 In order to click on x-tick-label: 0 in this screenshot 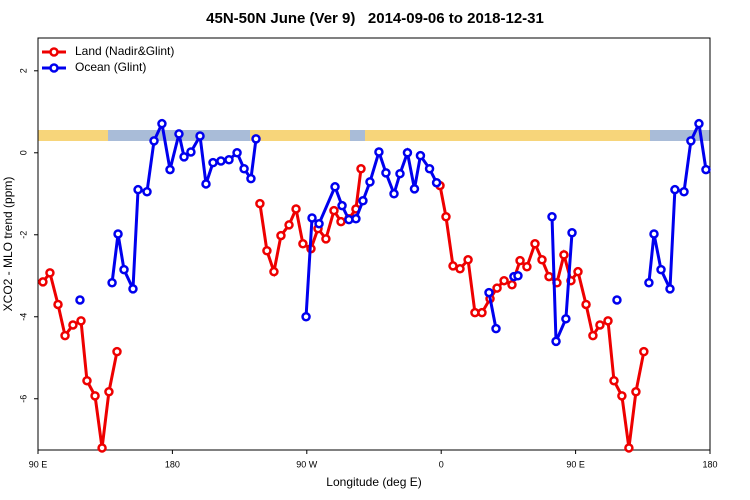, I will do `click(441, 464)`.